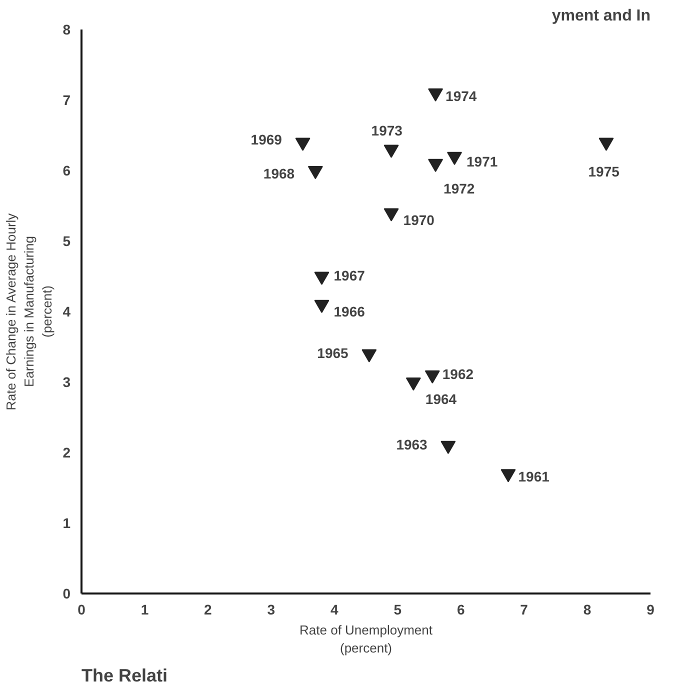  What do you see at coordinates (66, 312) in the screenshot?
I see `y-tick-label: 4` at bounding box center [66, 312].